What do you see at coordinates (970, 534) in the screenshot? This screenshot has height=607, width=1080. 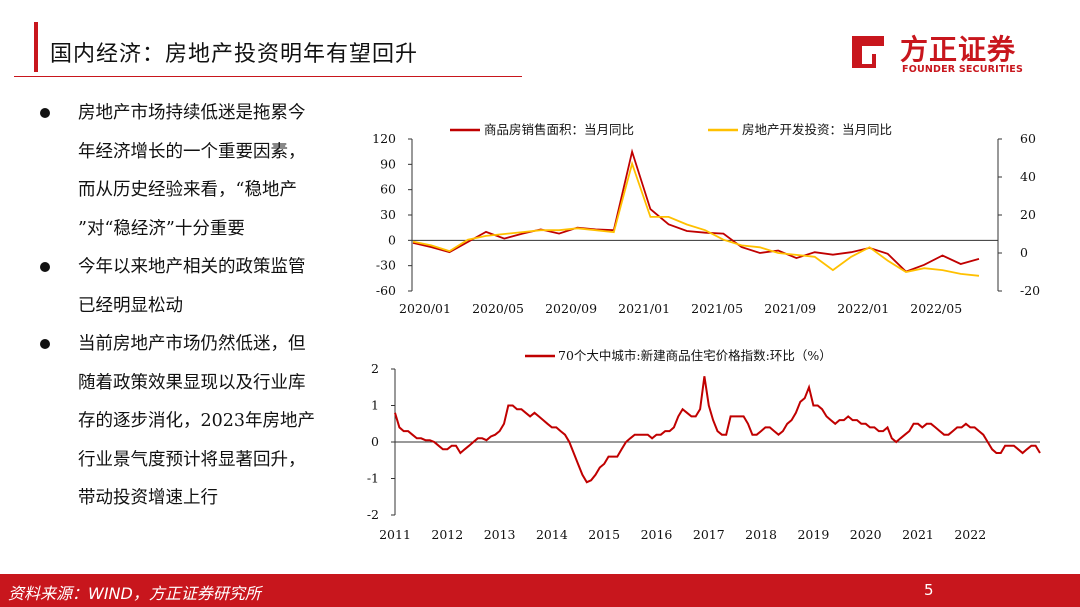 I see `x-tick-label: 2022` at bounding box center [970, 534].